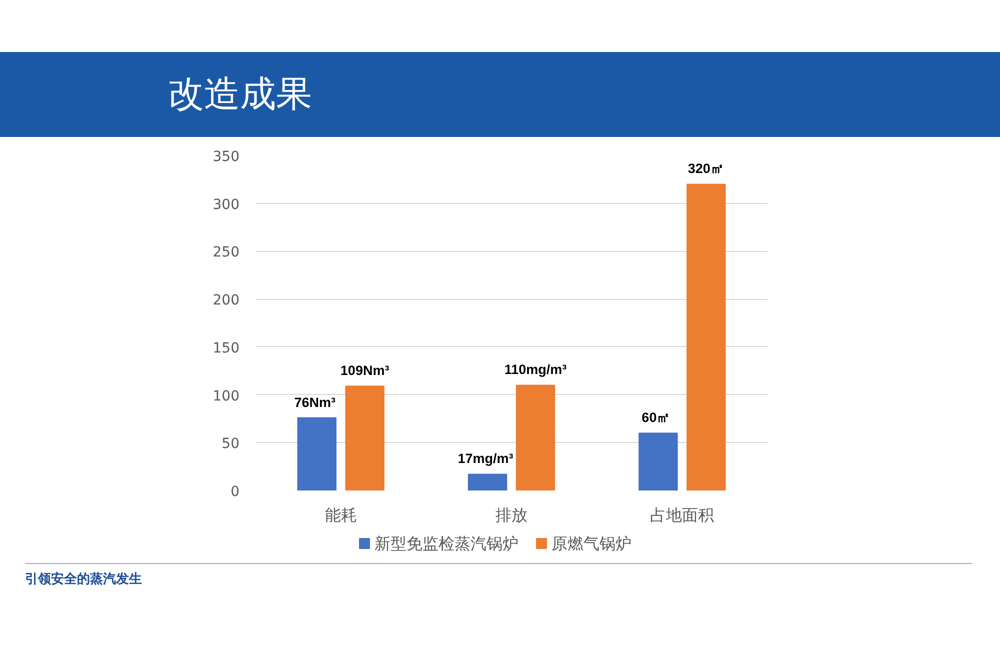  Describe the element at coordinates (240, 95) in the screenshot. I see `chart-title: 改造成果` at that location.